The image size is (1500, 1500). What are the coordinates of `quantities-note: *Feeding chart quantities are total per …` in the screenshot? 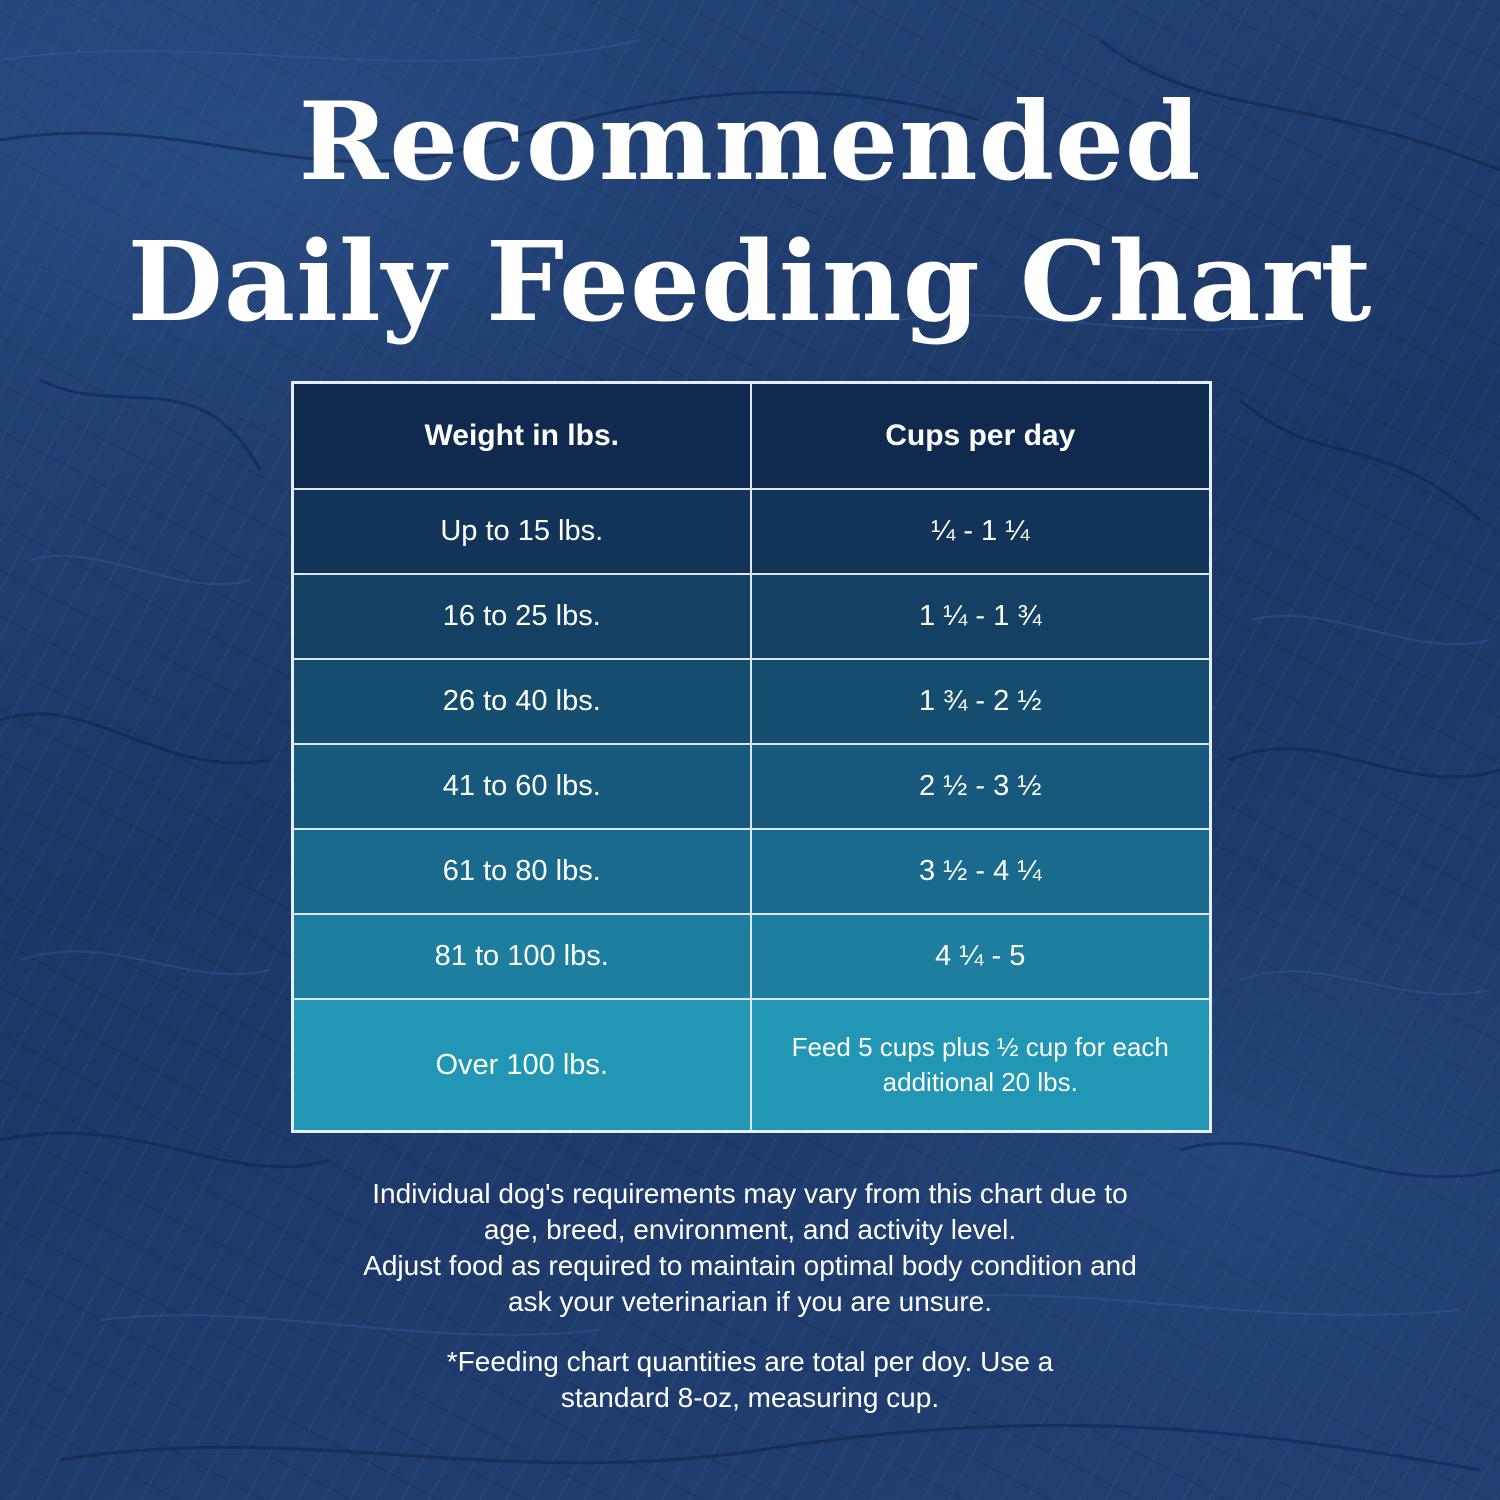 It's located at (750, 1380).